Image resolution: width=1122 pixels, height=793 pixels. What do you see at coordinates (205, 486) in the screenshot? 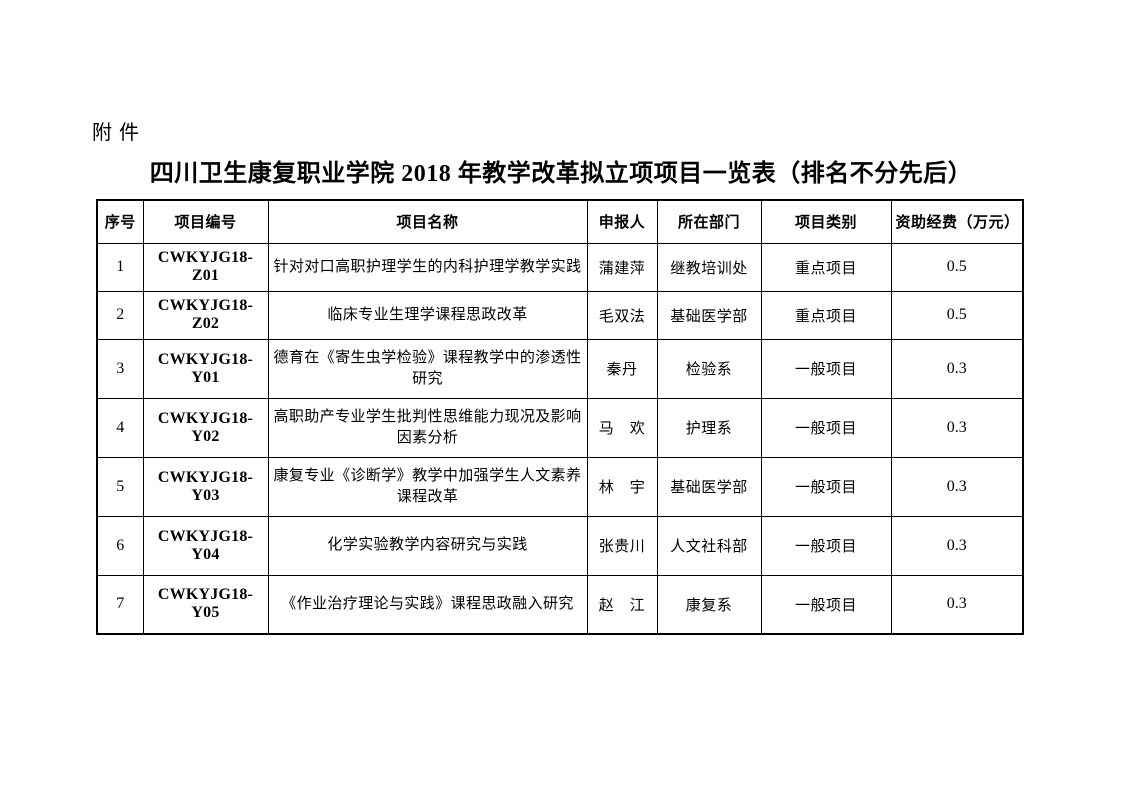
I see `cell-code: CWKYJG18-Y03` at bounding box center [205, 486].